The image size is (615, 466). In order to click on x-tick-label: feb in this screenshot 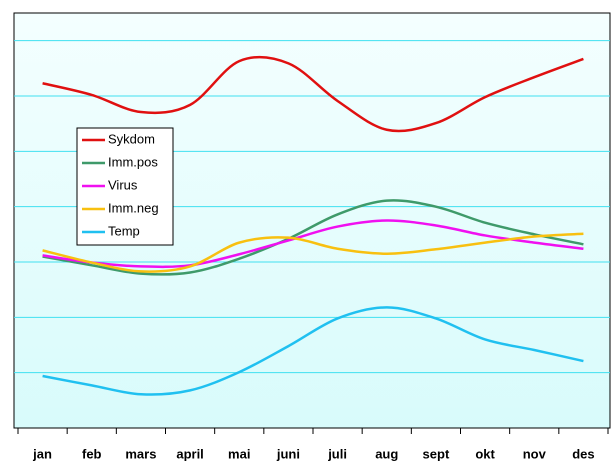, I will do `click(92, 453)`.